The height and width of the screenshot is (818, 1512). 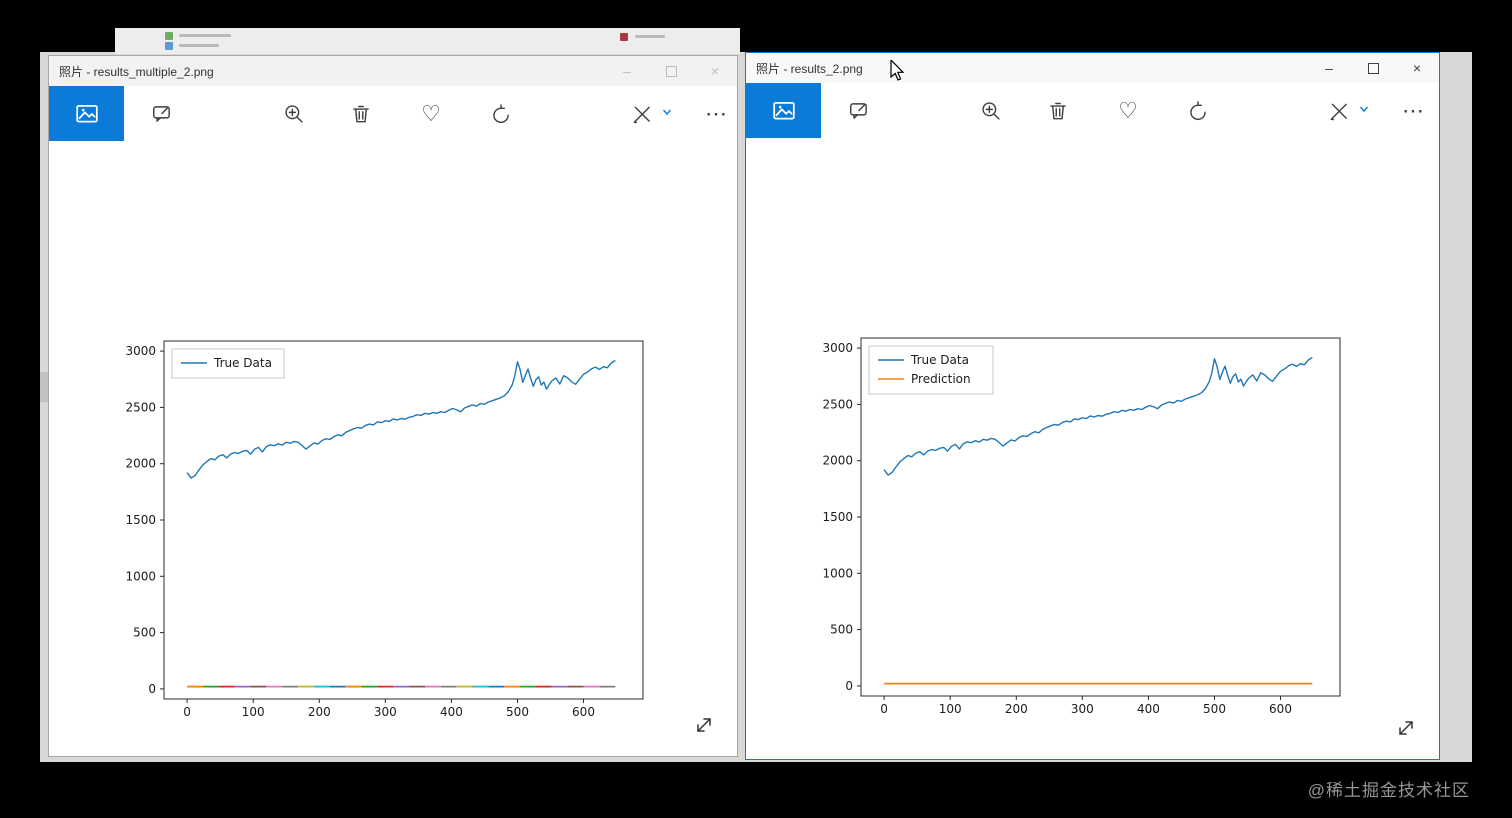 I want to click on background-artifact, so click(x=44, y=387).